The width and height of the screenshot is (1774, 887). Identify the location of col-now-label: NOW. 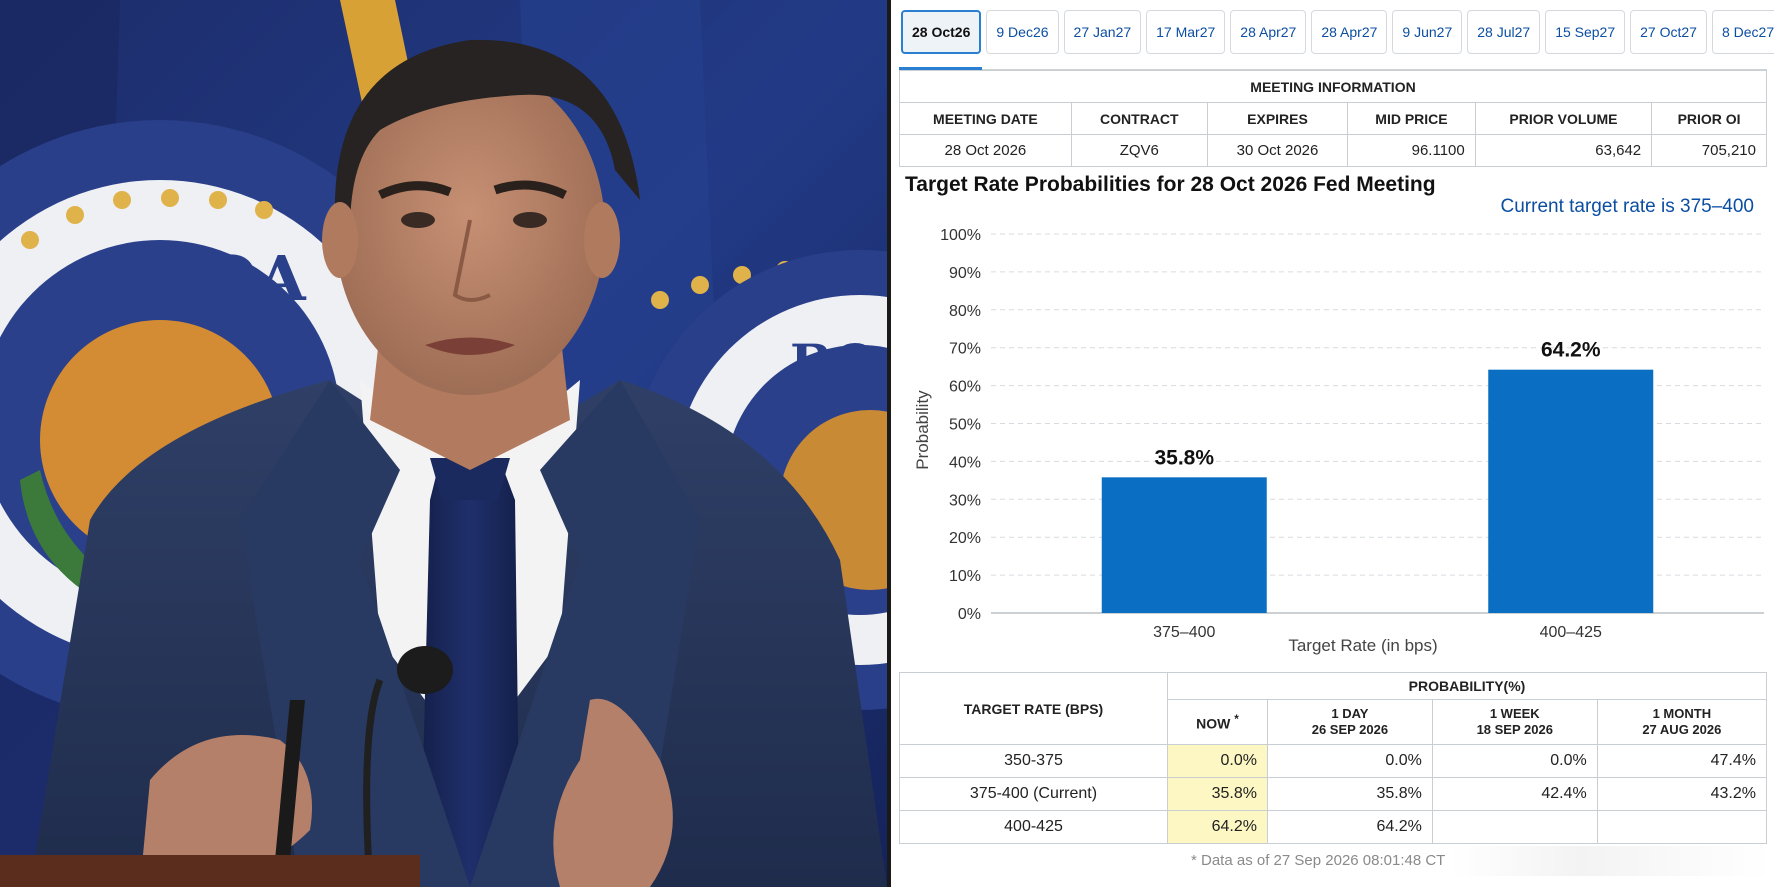
(1213, 723).